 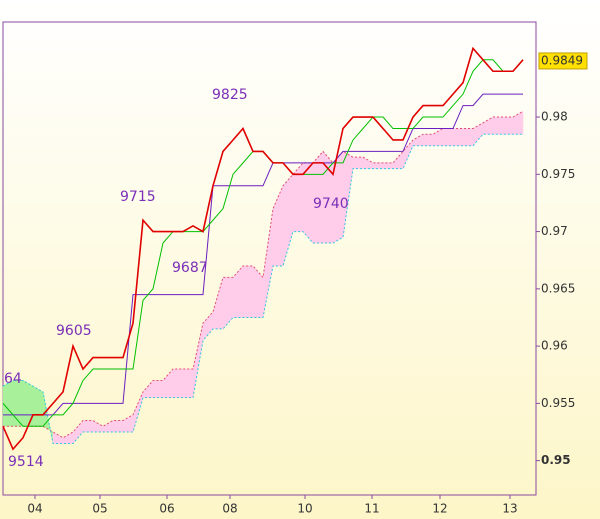 What do you see at coordinates (99, 509) in the screenshot?
I see `x-tick-label: 05` at bounding box center [99, 509].